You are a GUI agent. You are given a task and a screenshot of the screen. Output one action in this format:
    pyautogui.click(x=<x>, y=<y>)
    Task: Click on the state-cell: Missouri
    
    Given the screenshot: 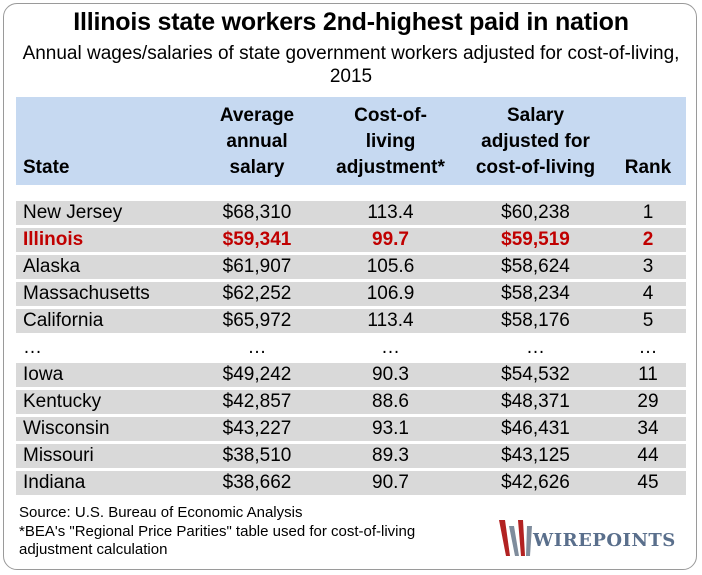 What is the action you would take?
    pyautogui.click(x=58, y=455)
    